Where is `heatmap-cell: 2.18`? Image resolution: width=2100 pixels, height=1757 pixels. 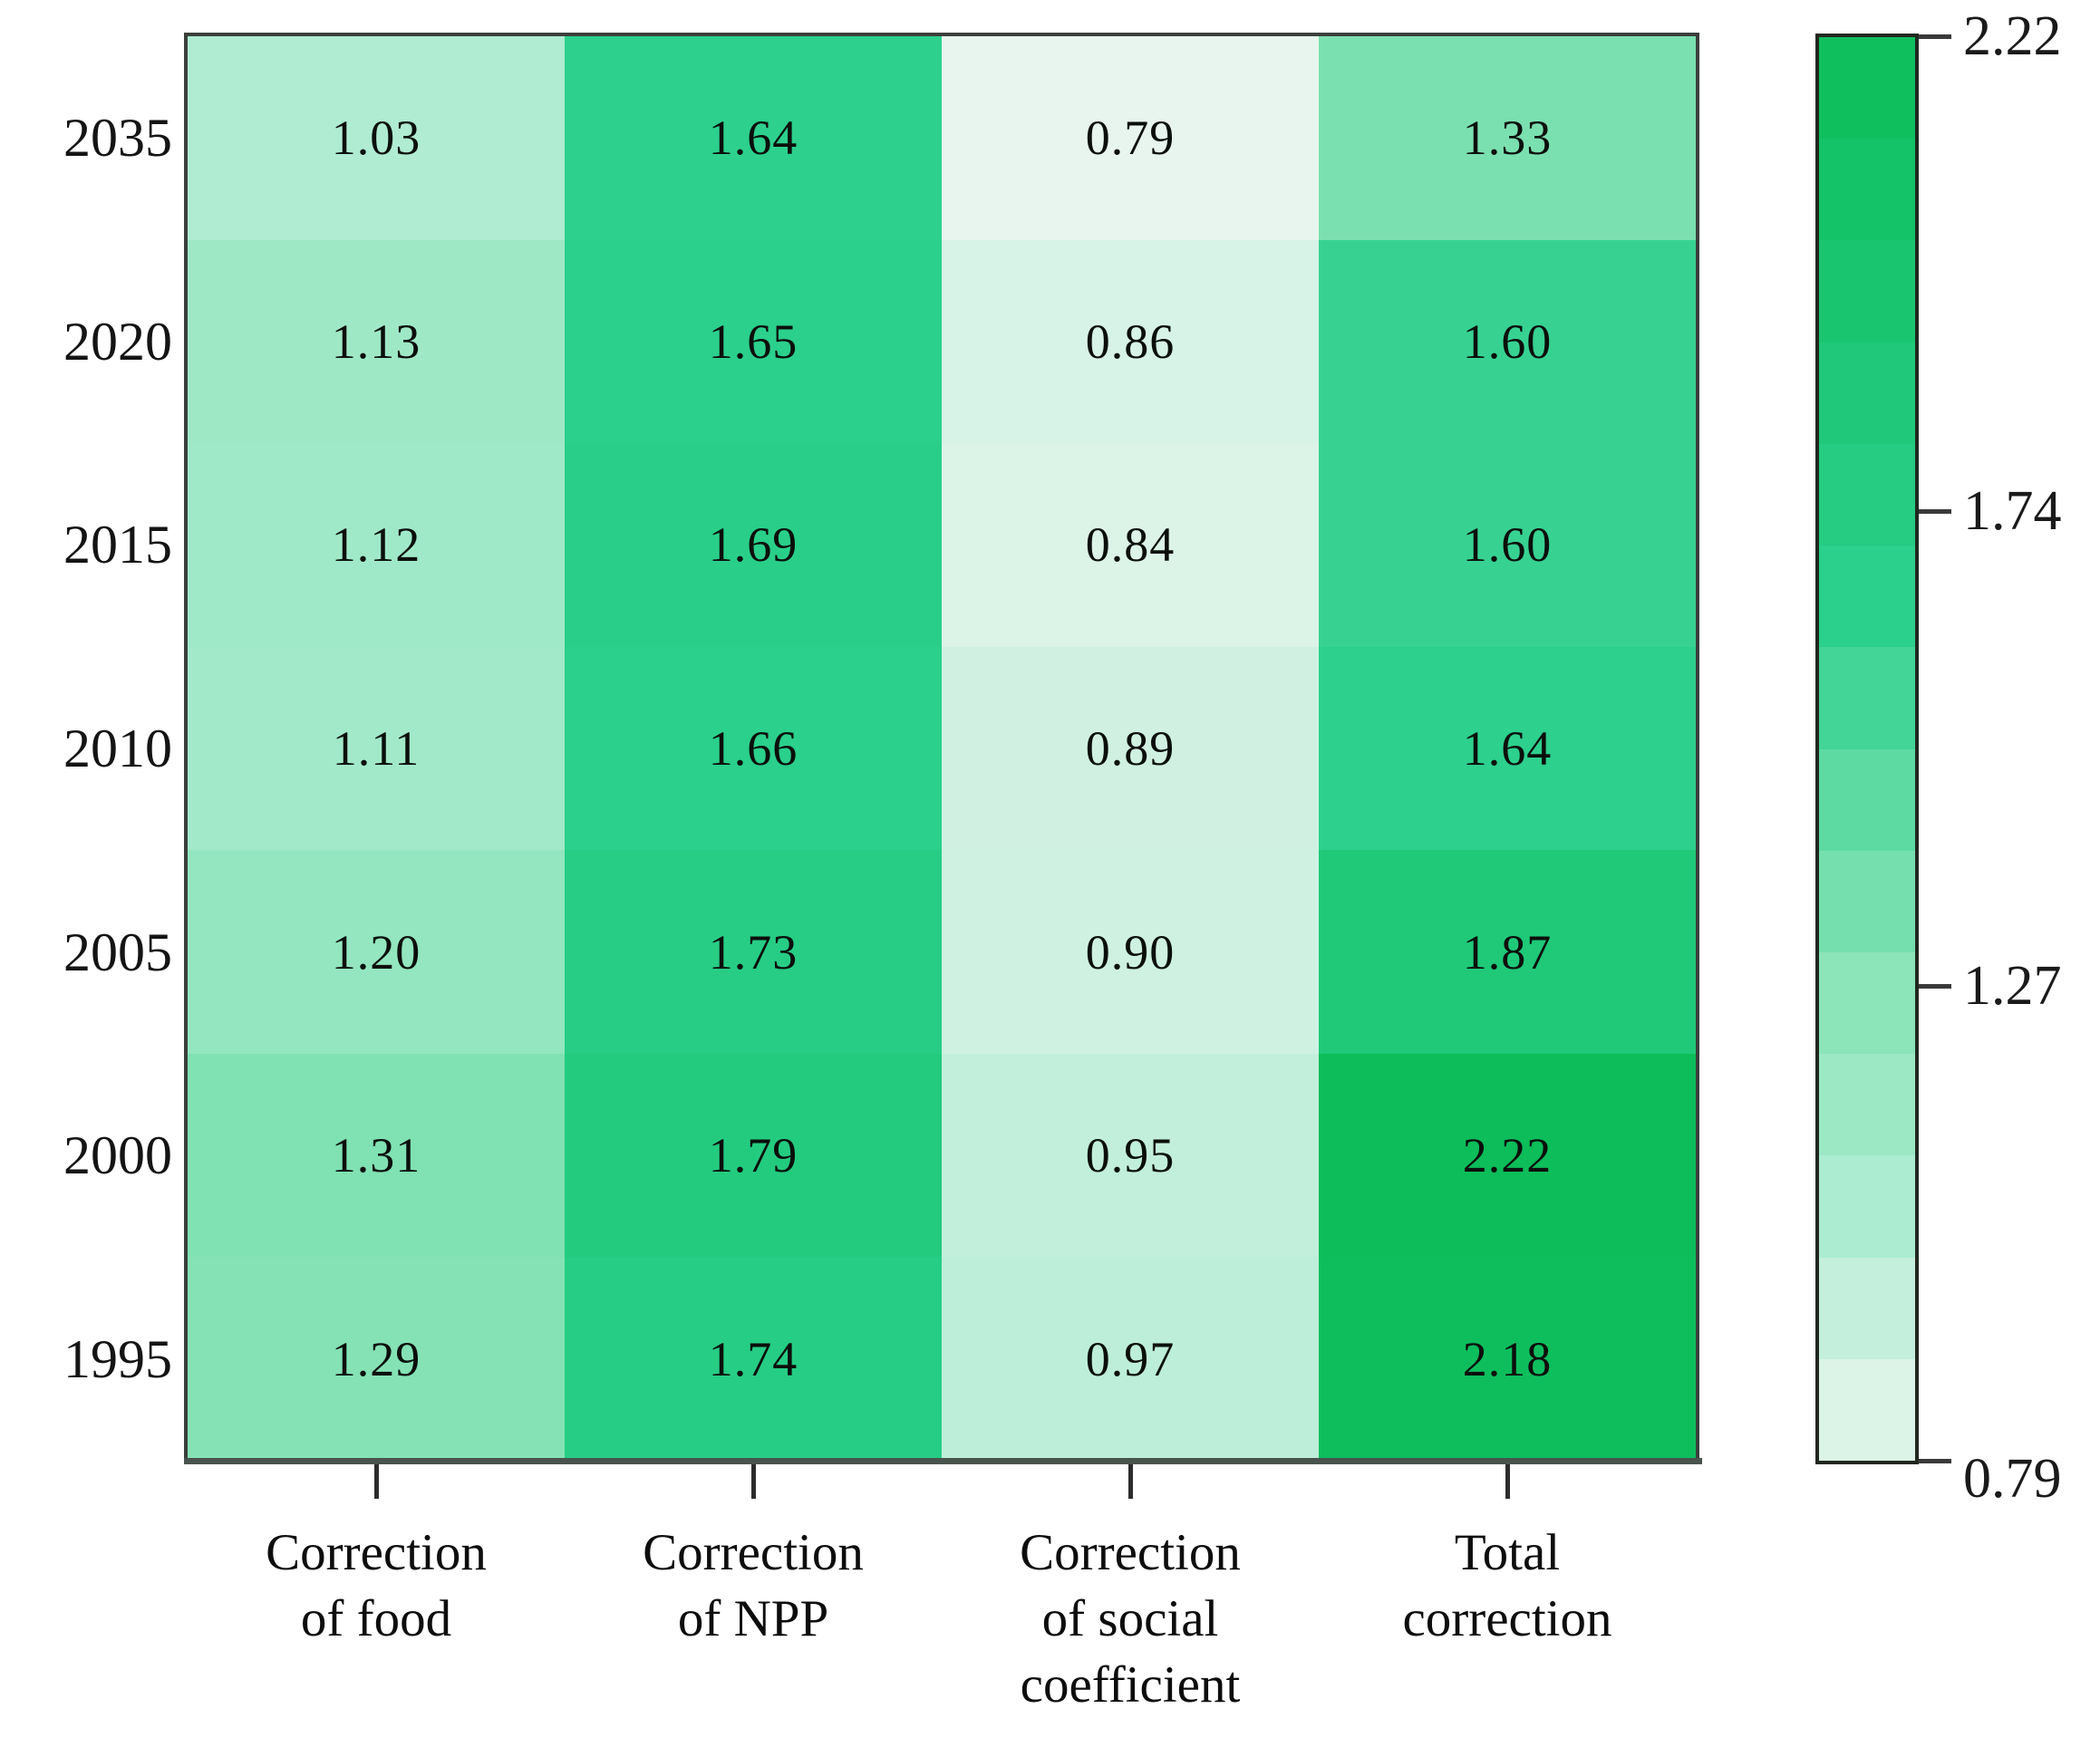
heatmap-cell: 2.18 is located at coordinates (1507, 1359).